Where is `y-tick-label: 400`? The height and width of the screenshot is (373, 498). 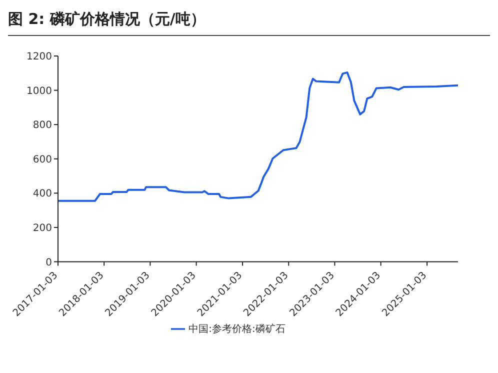 y-tick-label: 400 is located at coordinates (42, 194).